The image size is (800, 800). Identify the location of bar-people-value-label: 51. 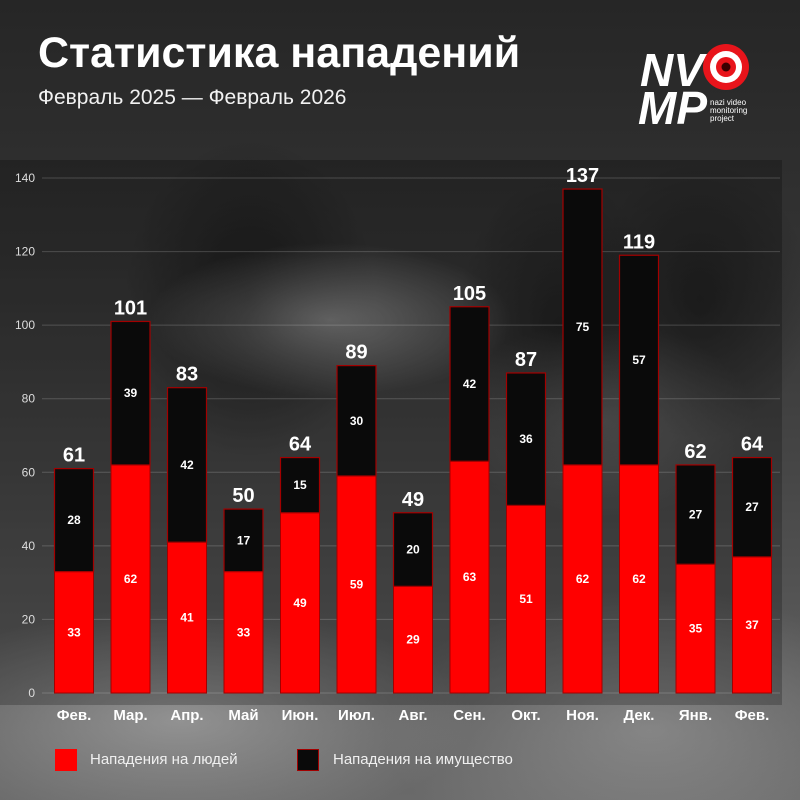
(526, 599).